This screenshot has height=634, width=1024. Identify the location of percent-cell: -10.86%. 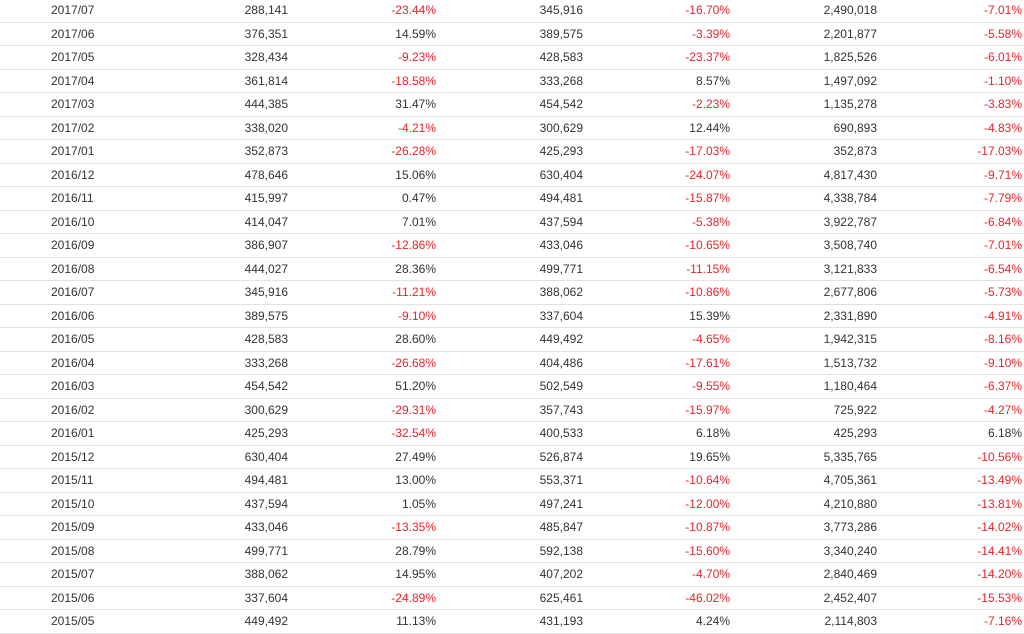
(707, 292).